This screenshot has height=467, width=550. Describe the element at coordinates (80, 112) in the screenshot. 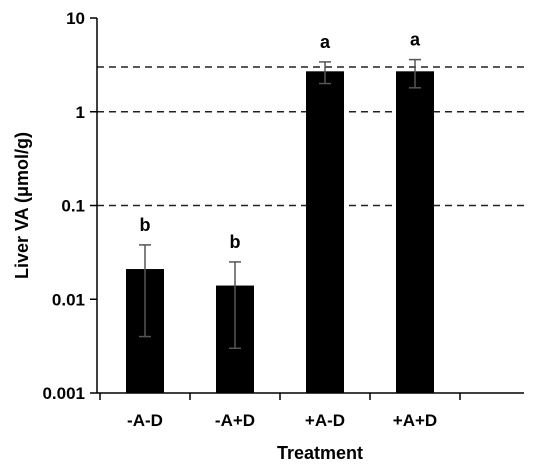

I see `y-tick-label: 1` at that location.